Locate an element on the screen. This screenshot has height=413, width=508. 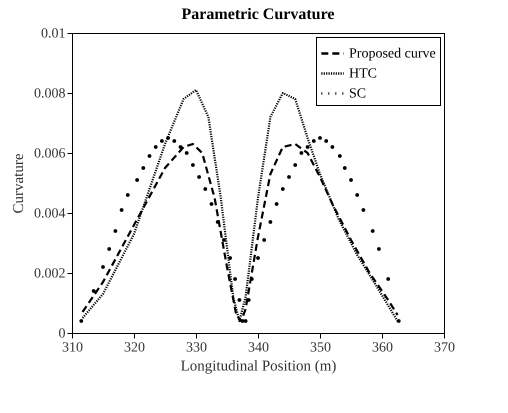
x-tick-label: 350 is located at coordinates (320, 348).